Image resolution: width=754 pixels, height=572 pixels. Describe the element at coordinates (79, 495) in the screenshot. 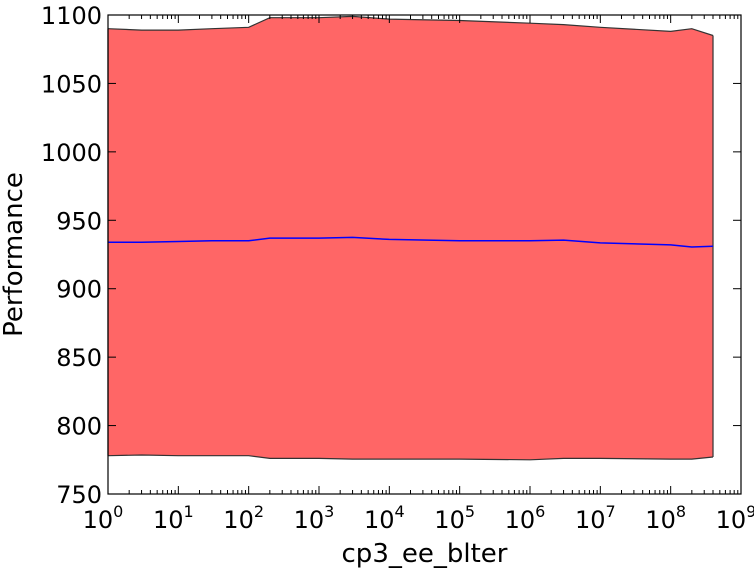

I see `y-tick-label: 750` at that location.